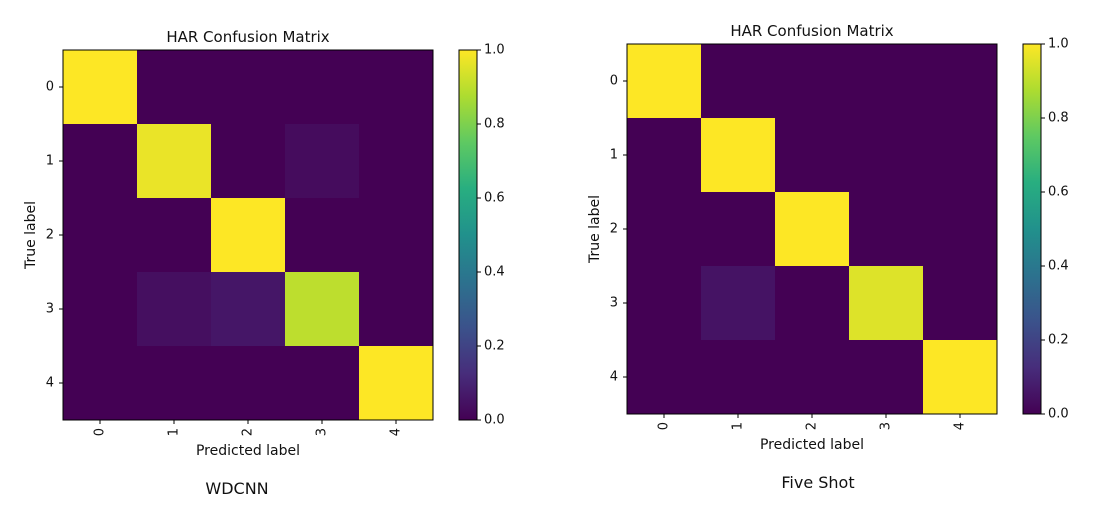 The height and width of the screenshot is (511, 1095). What do you see at coordinates (811, 31) in the screenshot?
I see `chart-2-title: HAR Confusion Matrix` at bounding box center [811, 31].